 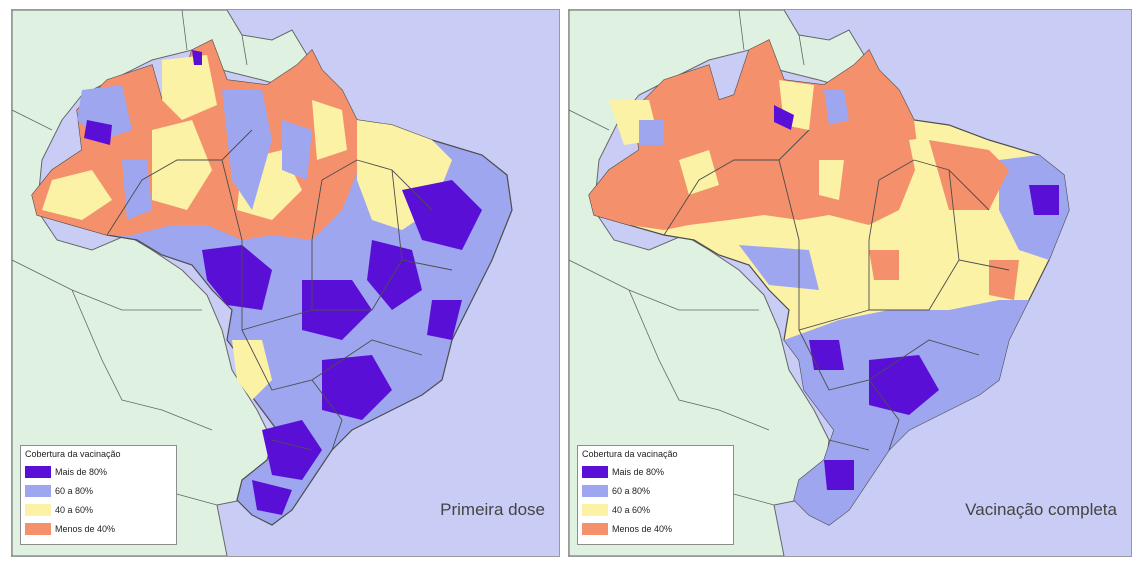 What do you see at coordinates (1041, 509) in the screenshot?
I see `panel-label-vacinacao-completa: Vacinação completa` at bounding box center [1041, 509].